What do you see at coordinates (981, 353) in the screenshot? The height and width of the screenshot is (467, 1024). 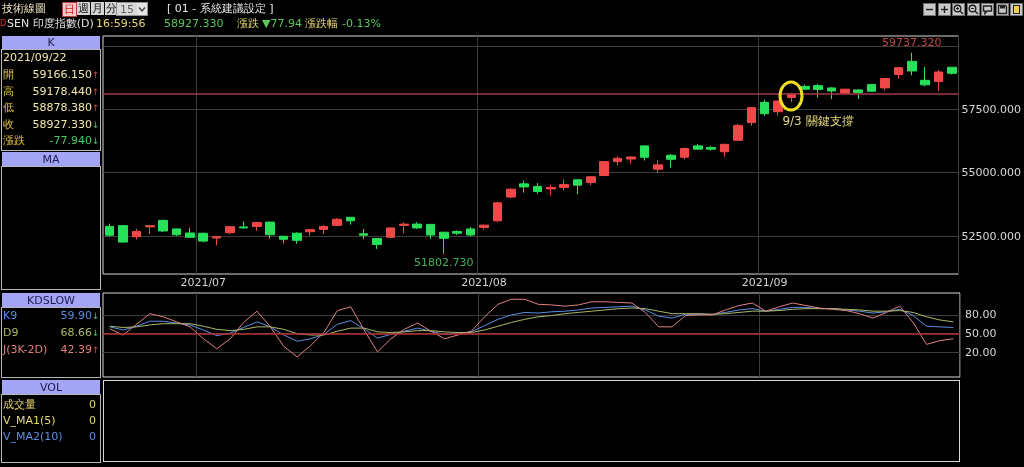 I see `y-tick-label: 20.00` at bounding box center [981, 353].